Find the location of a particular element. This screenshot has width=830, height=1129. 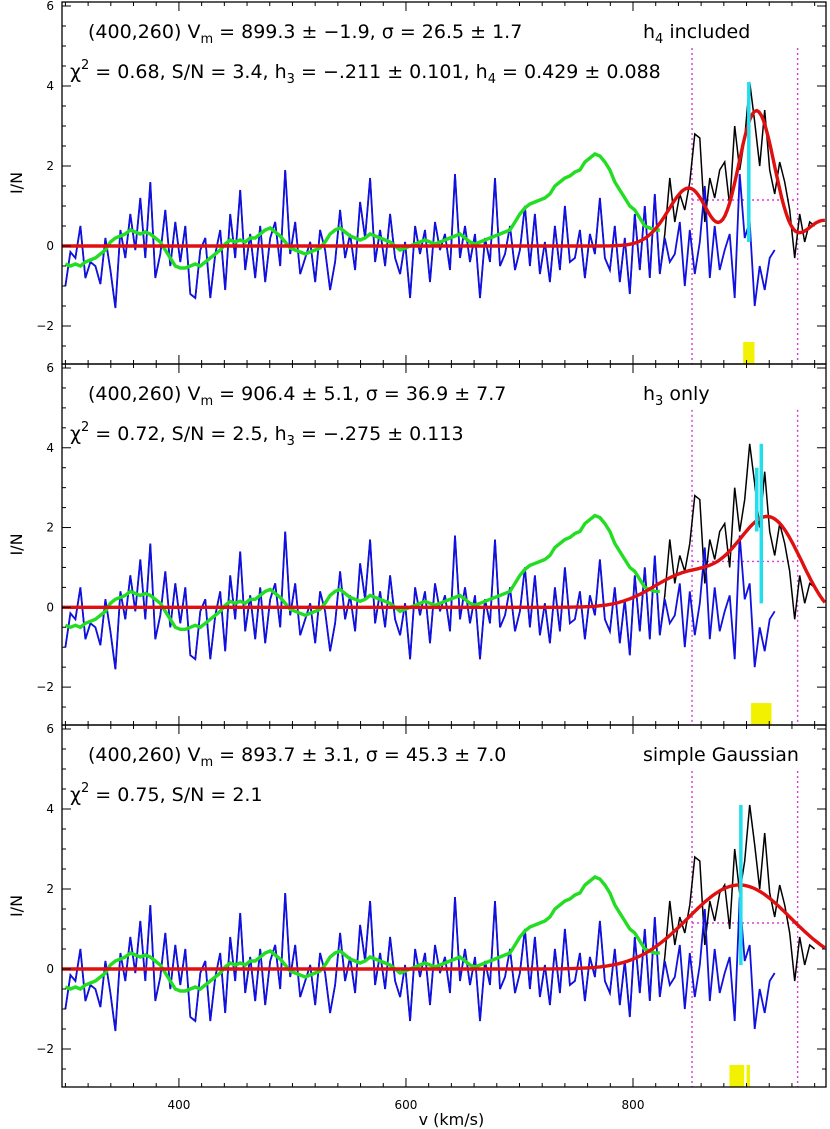

info-line-2: χ2 = 0.72, S/N = 2.5, h3 = −.275 ± 0.113 is located at coordinates (267, 434).